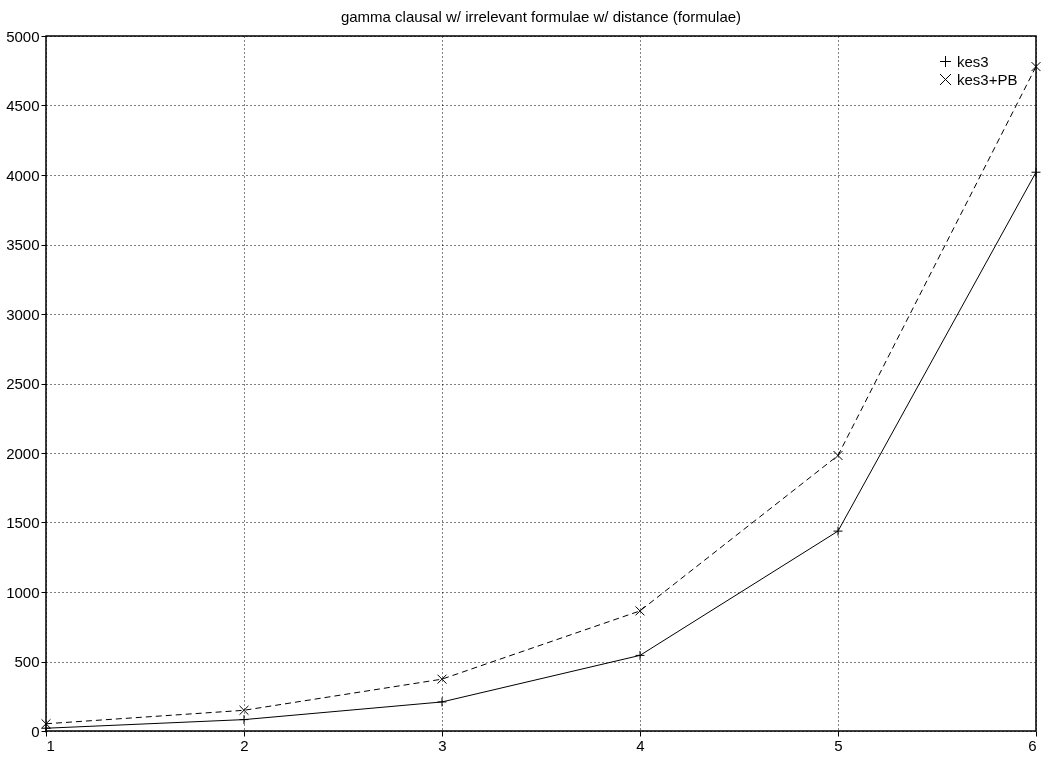 This screenshot has width=1058, height=758. I want to click on x-tick-label: 3, so click(442, 745).